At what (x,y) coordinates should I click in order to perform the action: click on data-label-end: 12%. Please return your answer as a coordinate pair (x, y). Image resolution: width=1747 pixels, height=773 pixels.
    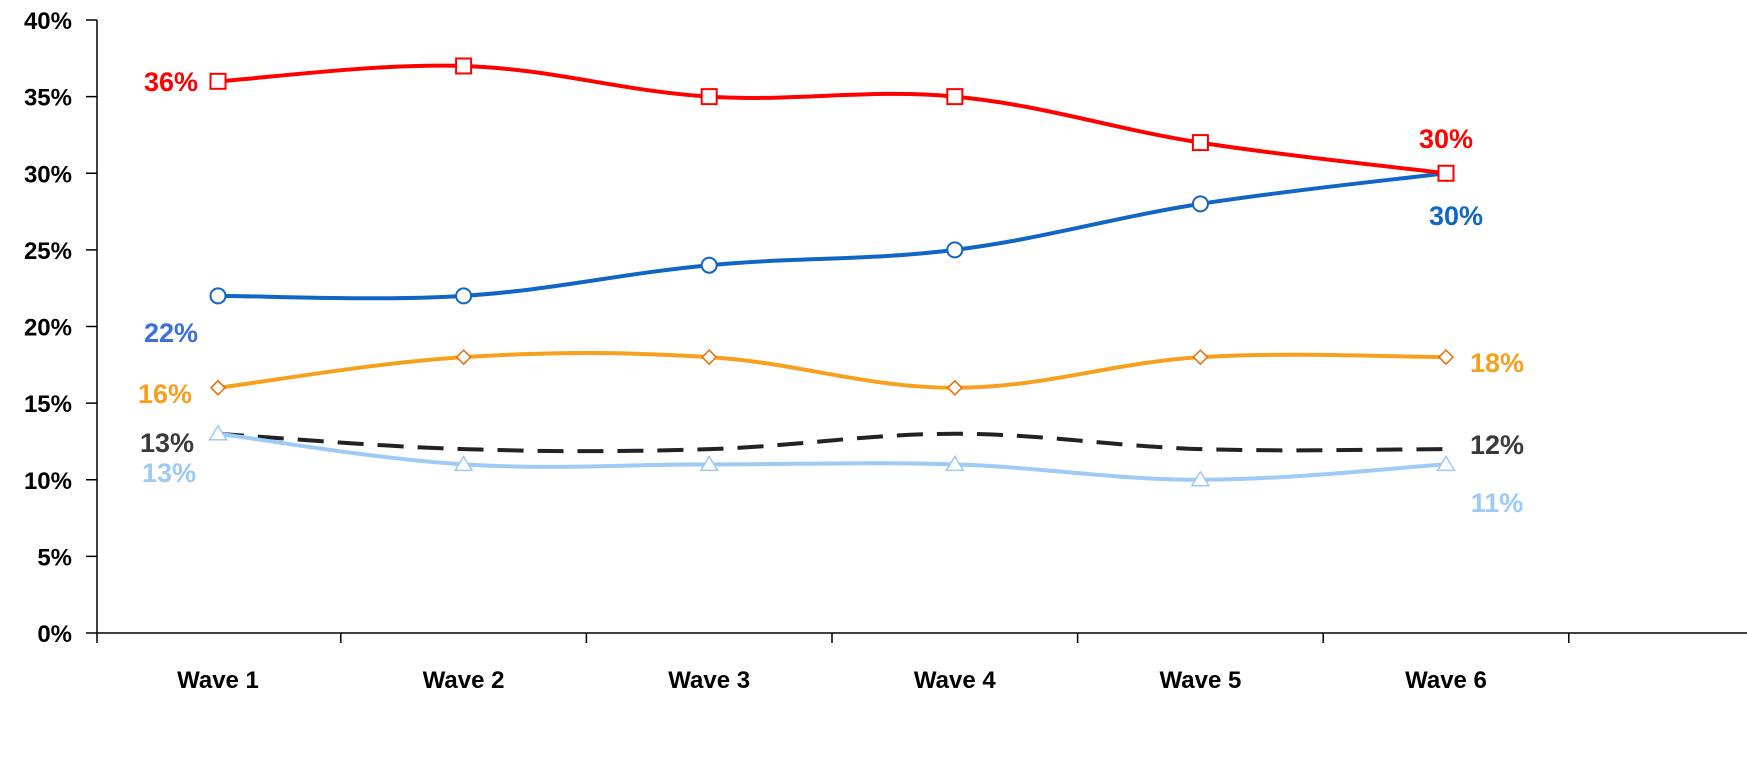
    Looking at the image, I should click on (1497, 445).